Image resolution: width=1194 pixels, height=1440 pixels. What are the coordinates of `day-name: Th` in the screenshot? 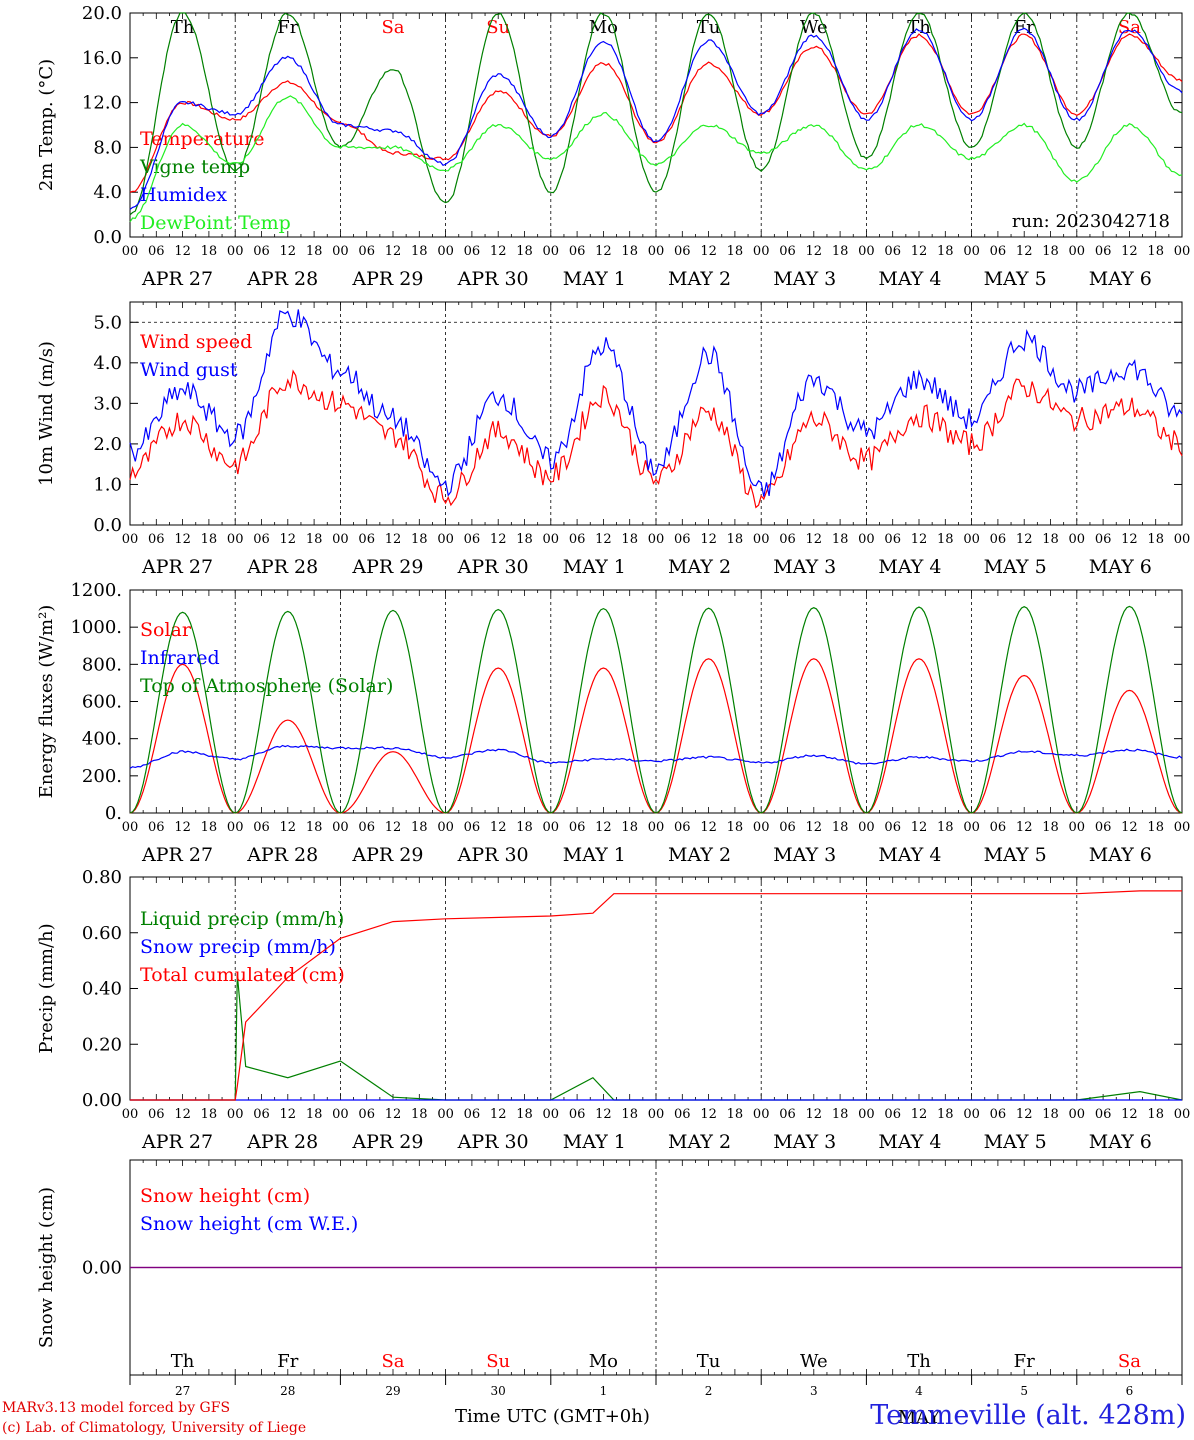 It's located at (183, 1361).